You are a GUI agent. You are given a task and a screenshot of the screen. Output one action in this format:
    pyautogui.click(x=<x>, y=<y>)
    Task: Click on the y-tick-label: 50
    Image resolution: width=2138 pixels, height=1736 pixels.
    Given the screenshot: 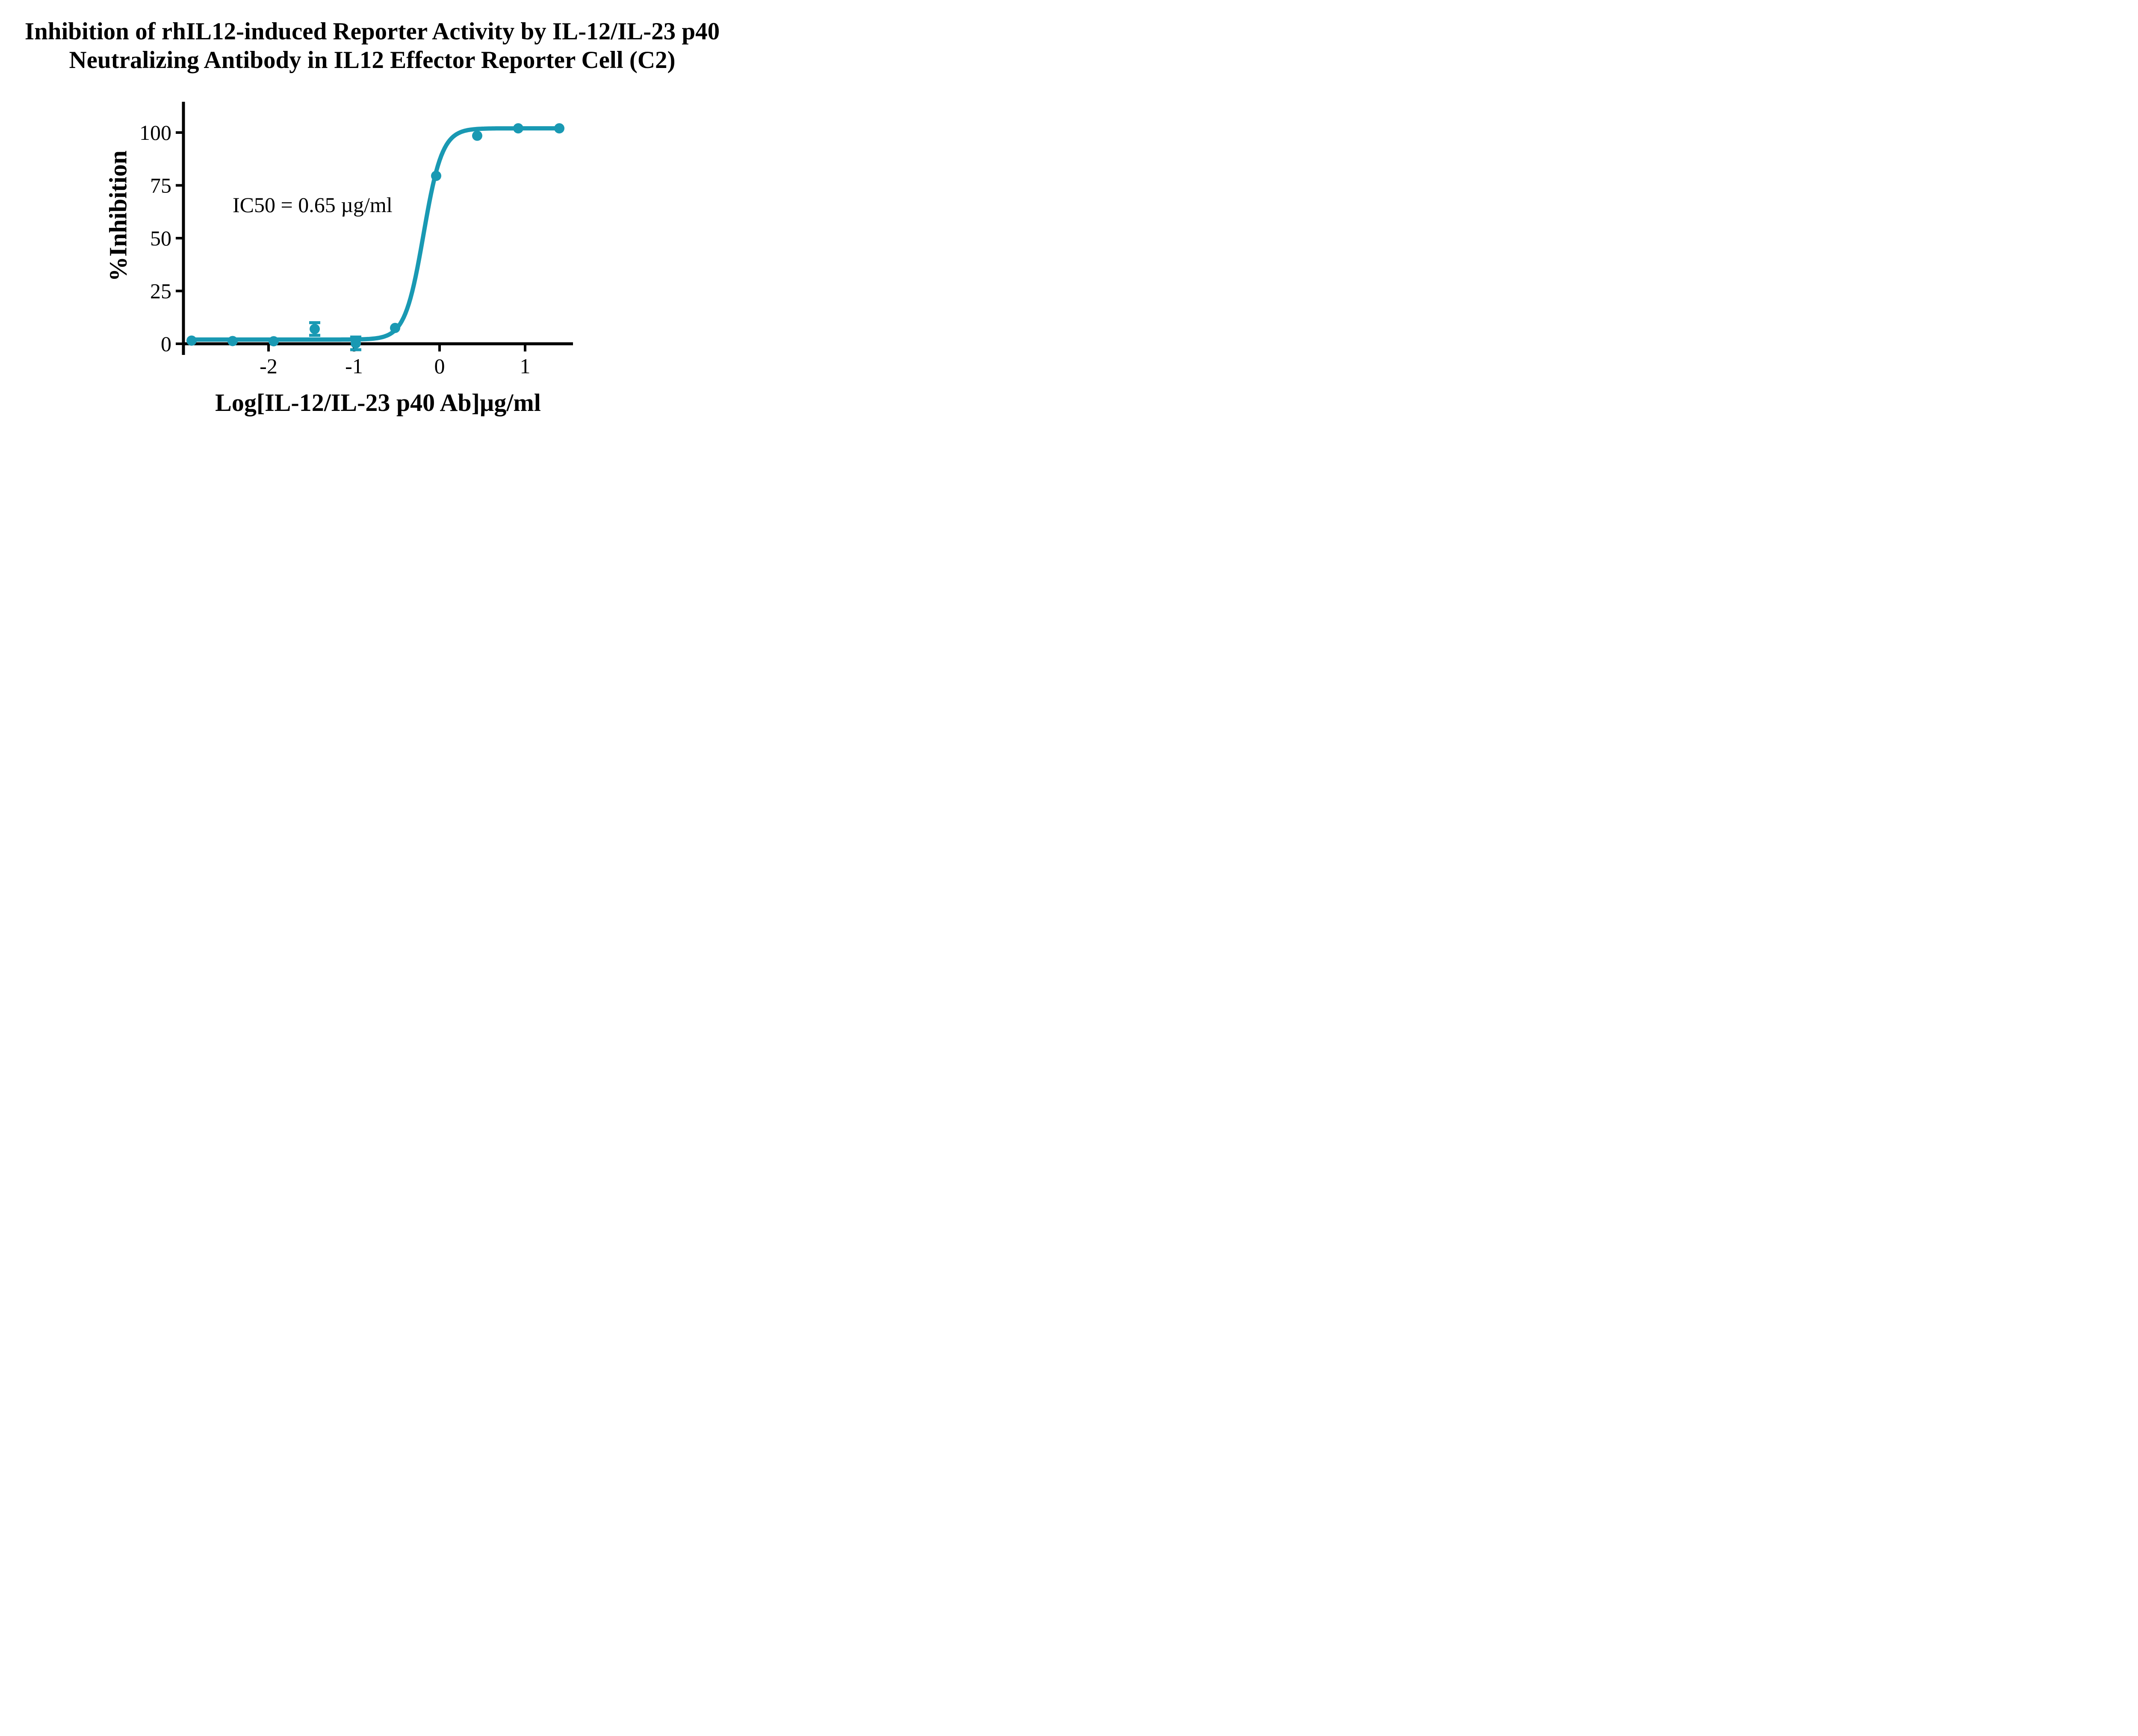 What is the action you would take?
    pyautogui.click(x=160, y=238)
    